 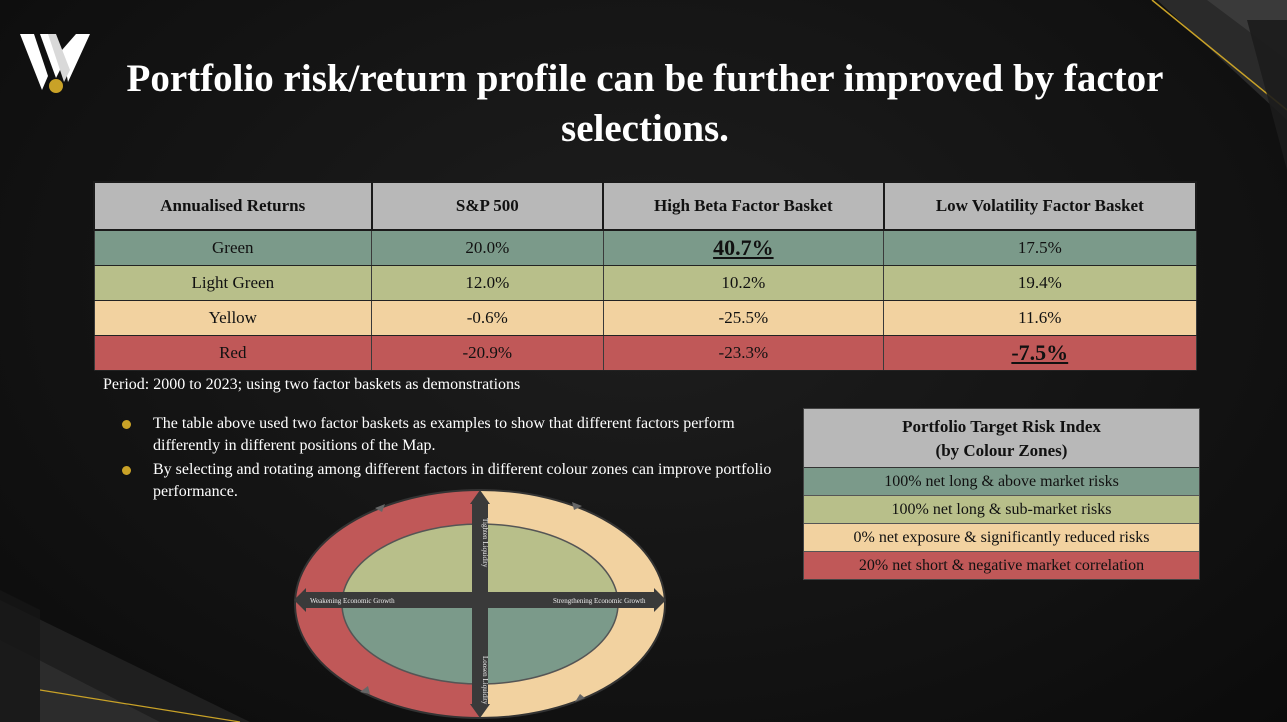 What do you see at coordinates (1040, 283) in the screenshot?
I see `low-vol-value: 19.4%` at bounding box center [1040, 283].